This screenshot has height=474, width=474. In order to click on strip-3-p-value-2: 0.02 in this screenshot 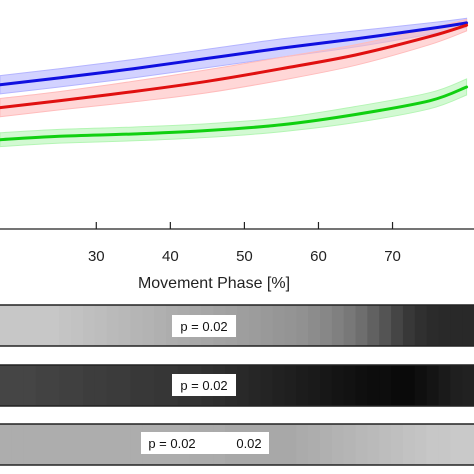, I will do `click(248, 443)`.